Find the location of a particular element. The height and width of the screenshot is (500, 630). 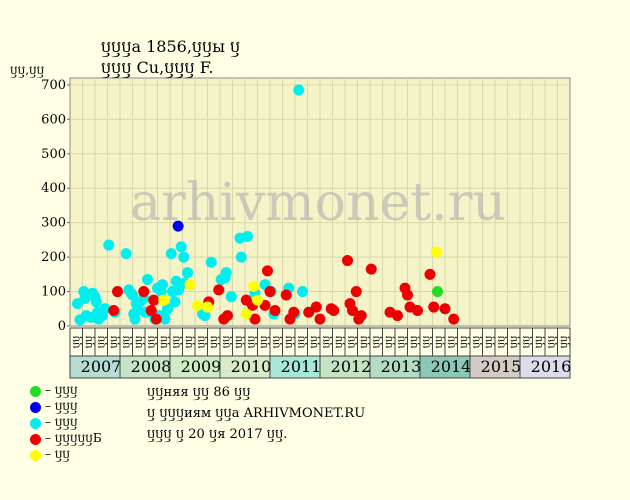

y-tick-label: 700 is located at coordinates (53, 85).